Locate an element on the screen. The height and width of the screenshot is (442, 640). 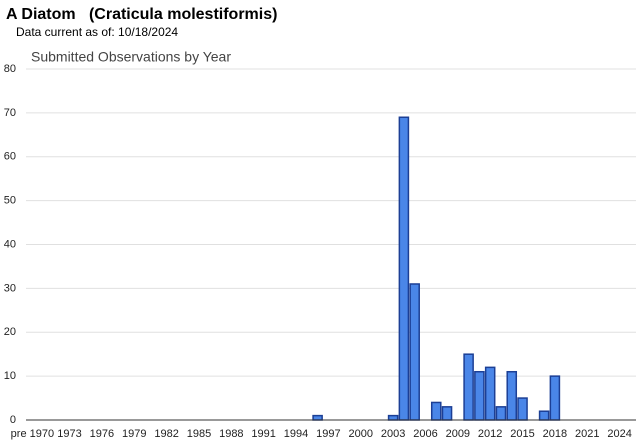
x-tick-label: 2006 is located at coordinates (425, 434).